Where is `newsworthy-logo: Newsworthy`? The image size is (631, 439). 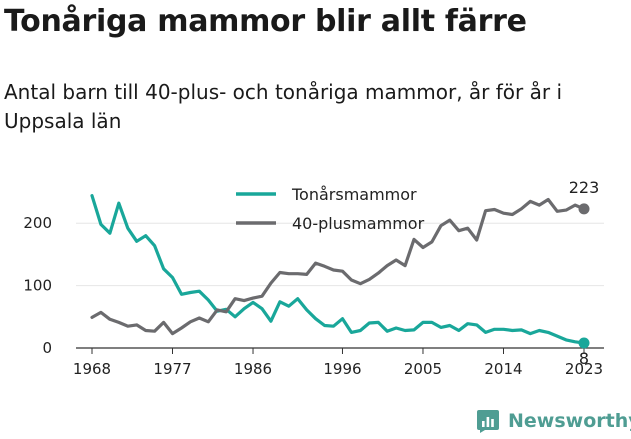 newsworthy-logo: Newsworthy is located at coordinates (553, 421).